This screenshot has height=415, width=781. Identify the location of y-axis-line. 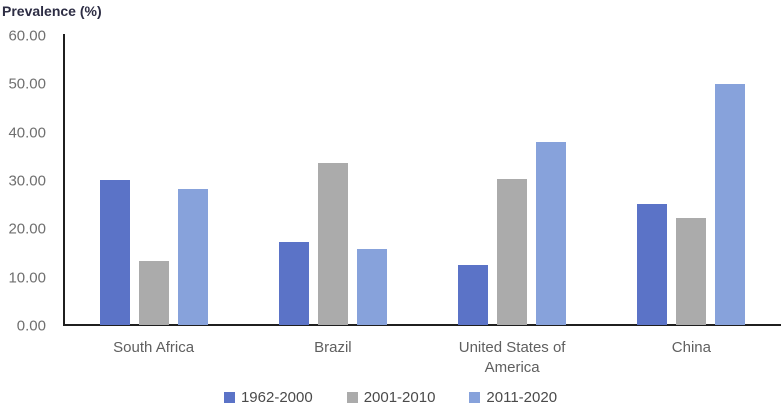
(64, 180).